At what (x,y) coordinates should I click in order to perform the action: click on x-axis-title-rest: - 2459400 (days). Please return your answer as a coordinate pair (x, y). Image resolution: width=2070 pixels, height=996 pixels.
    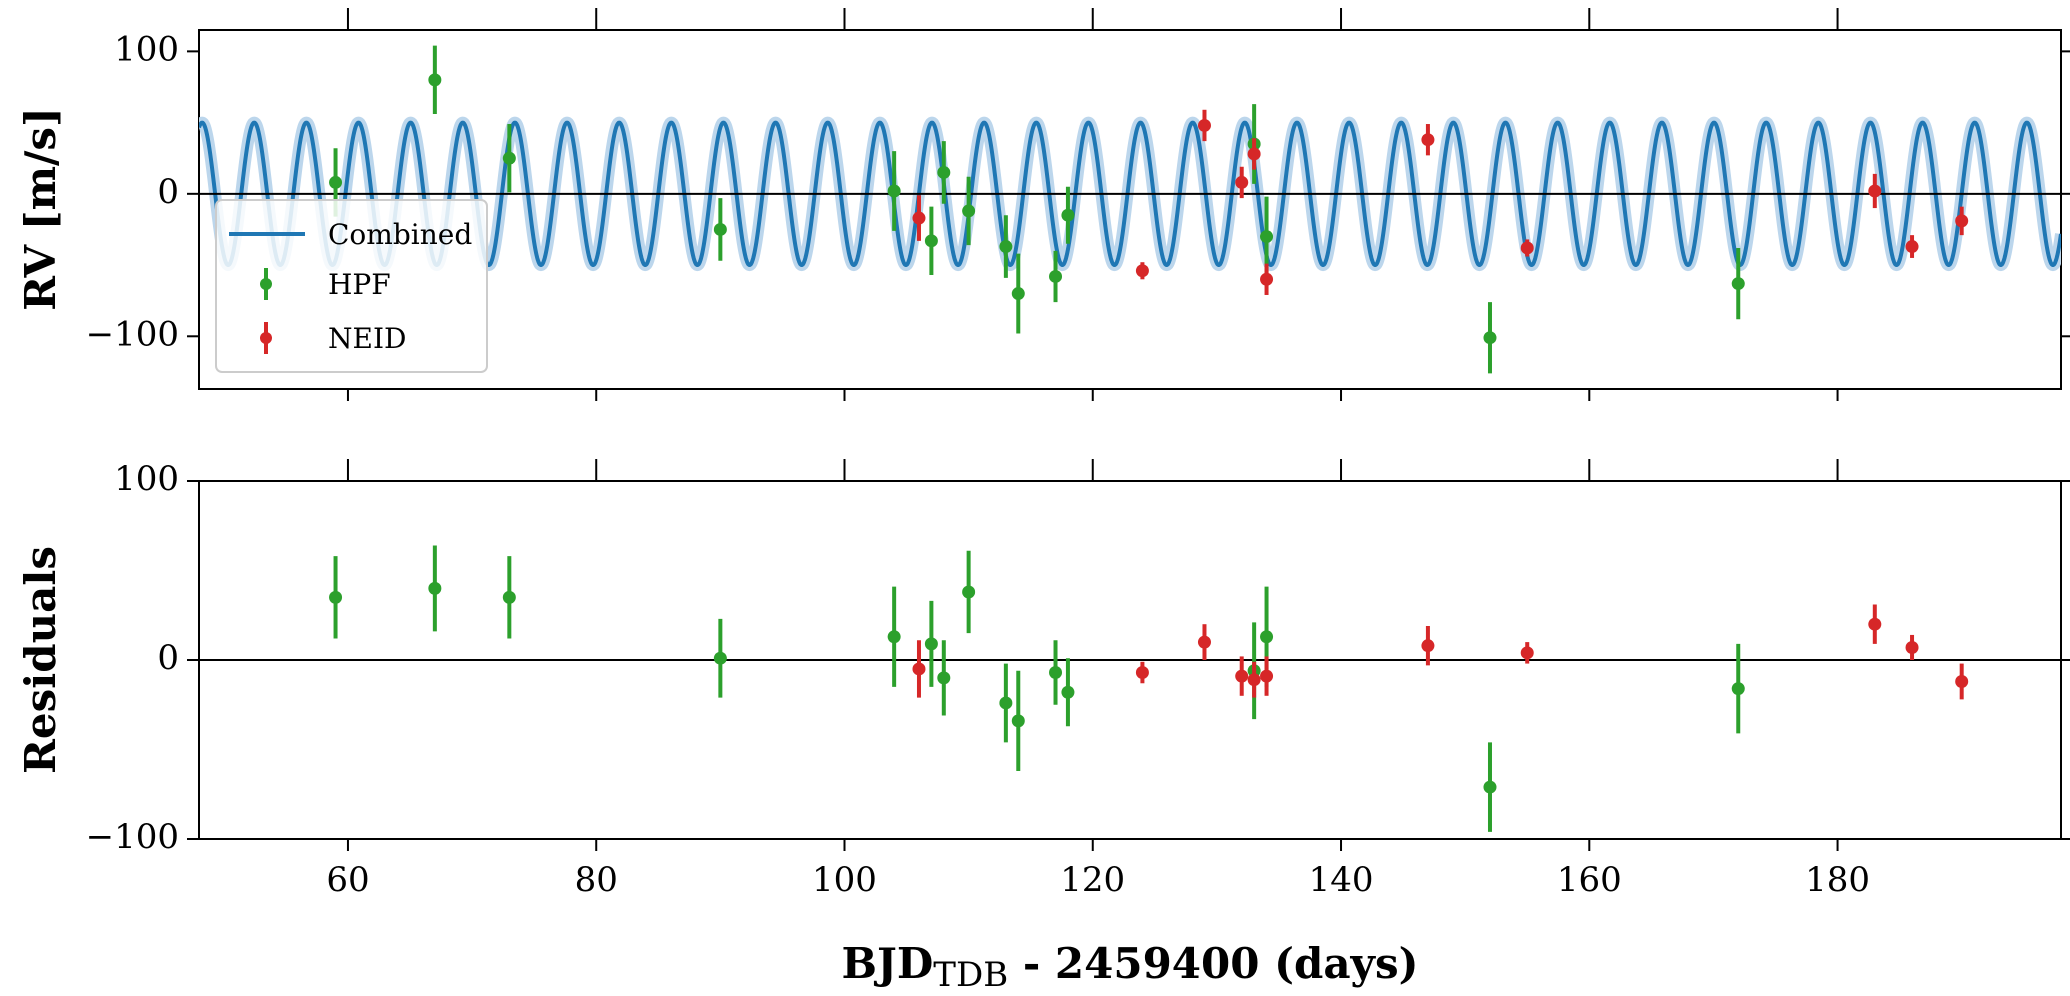
    Looking at the image, I should click on (1213, 963).